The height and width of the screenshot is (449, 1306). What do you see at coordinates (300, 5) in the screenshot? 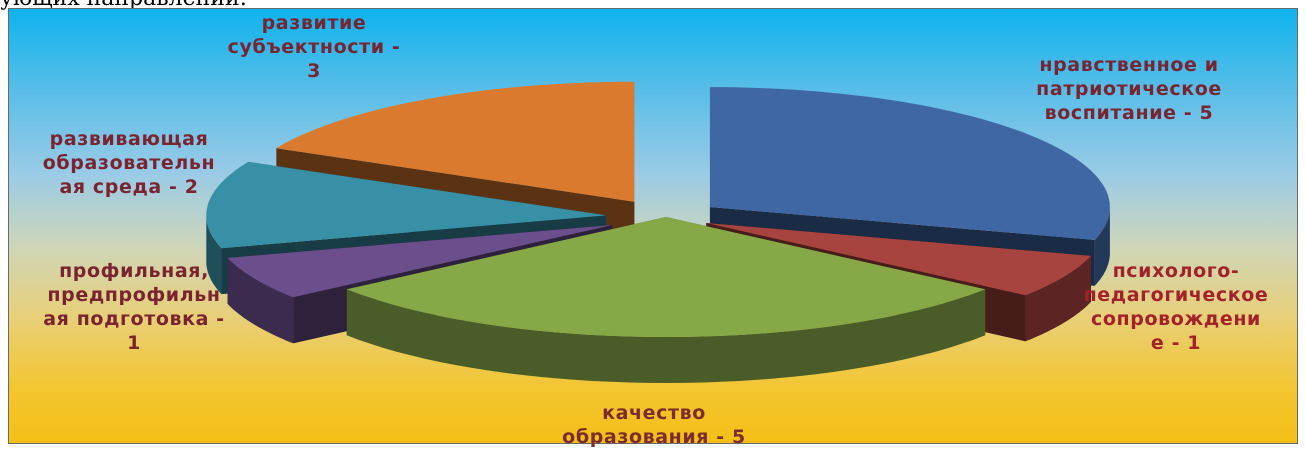
I see `page-text-fragment: ующих направлений:` at bounding box center [300, 5].